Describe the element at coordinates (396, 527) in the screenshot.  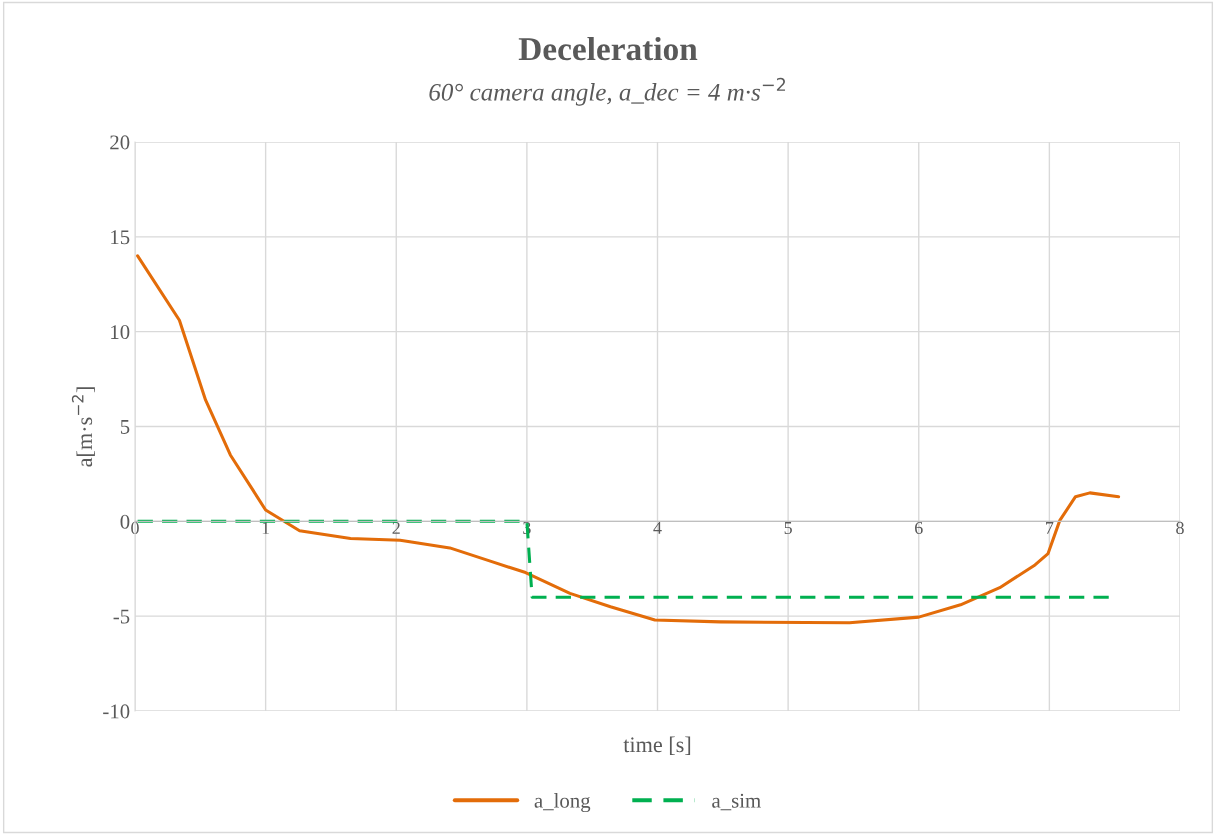
I see `x-tick-label: 2` at that location.